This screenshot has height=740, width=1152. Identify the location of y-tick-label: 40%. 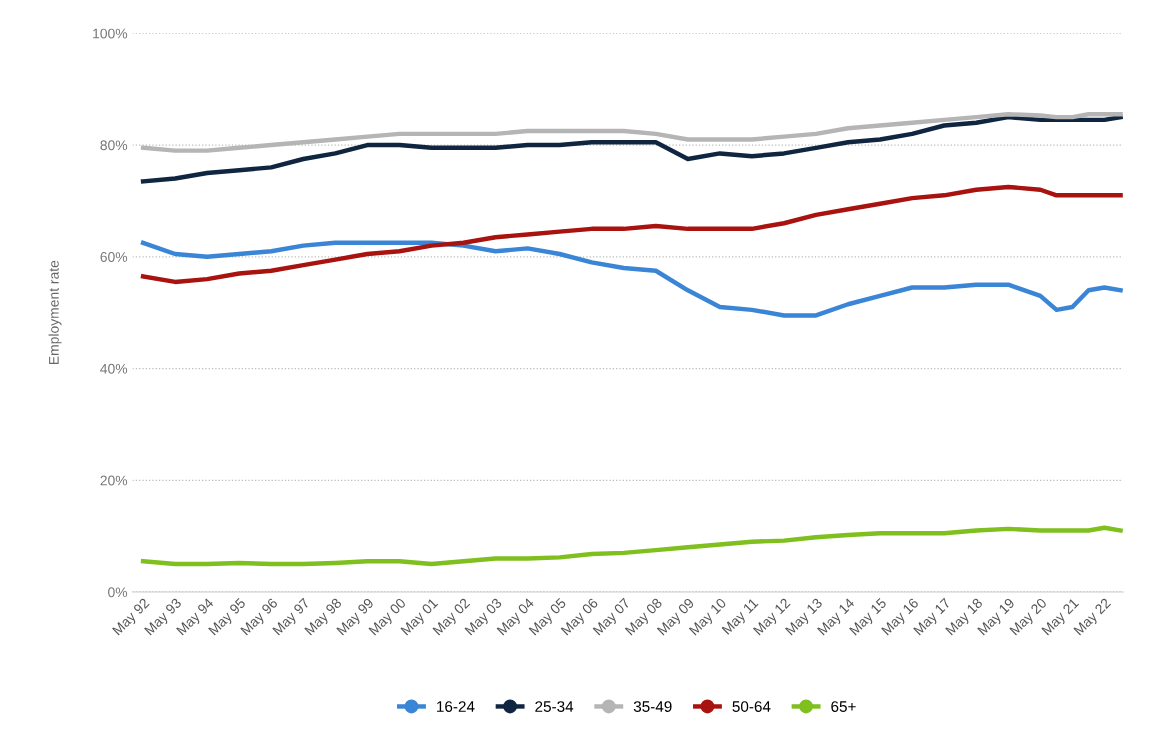
(114, 368).